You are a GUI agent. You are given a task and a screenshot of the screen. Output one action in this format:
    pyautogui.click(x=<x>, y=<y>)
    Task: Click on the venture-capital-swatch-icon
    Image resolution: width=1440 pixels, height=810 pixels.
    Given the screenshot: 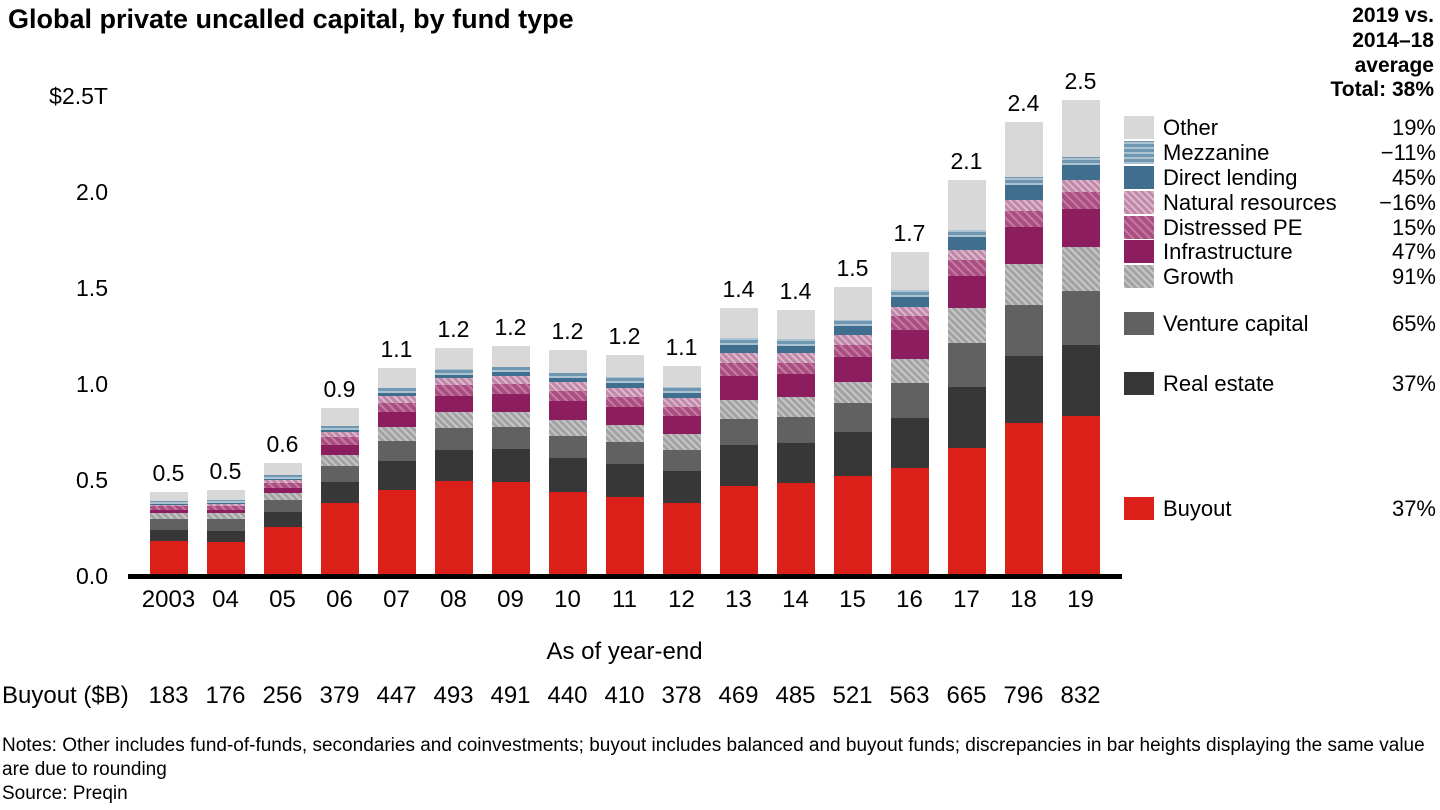 What is the action you would take?
    pyautogui.click(x=1139, y=323)
    